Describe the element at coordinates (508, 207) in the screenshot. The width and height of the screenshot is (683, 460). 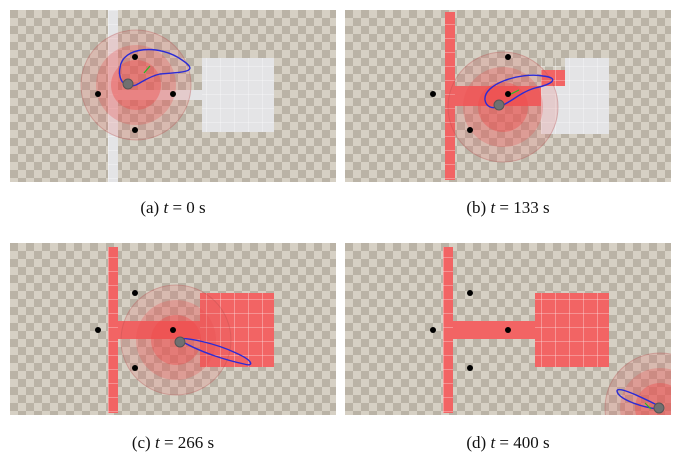
I see `caption-b: (b) t = 133 s` at that location.